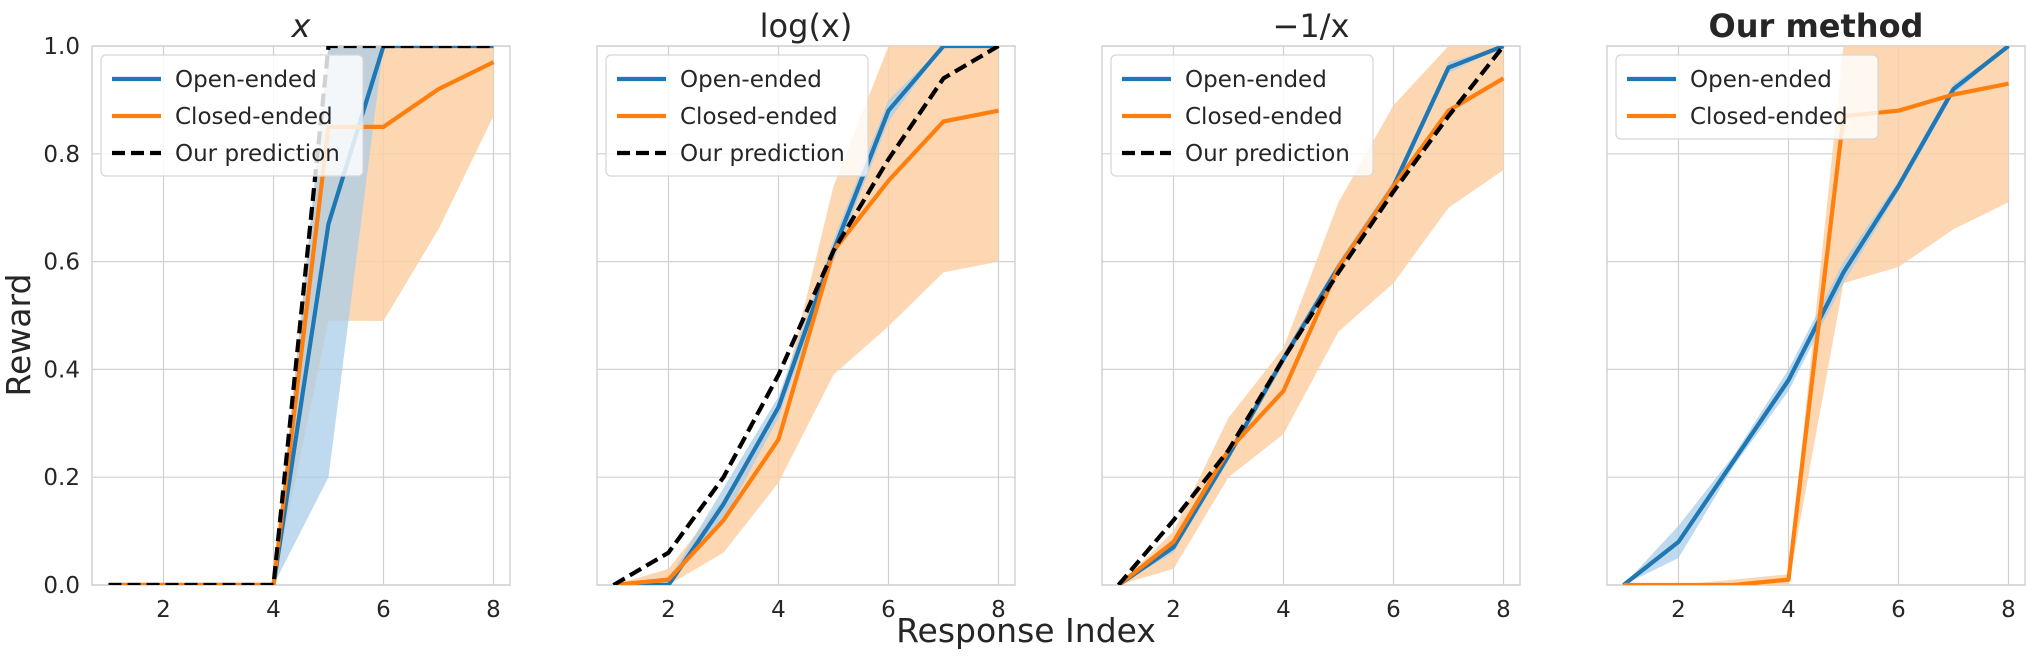 The height and width of the screenshot is (660, 2036). I want to click on legend: Open-ended Closed-ended, so click(1747, 97).